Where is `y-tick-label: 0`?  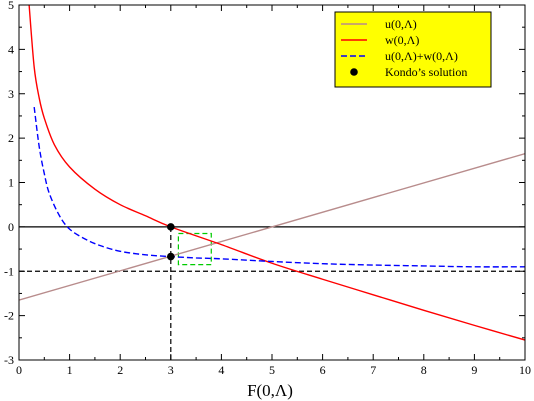 y-tick-label: 0 is located at coordinates (11, 227).